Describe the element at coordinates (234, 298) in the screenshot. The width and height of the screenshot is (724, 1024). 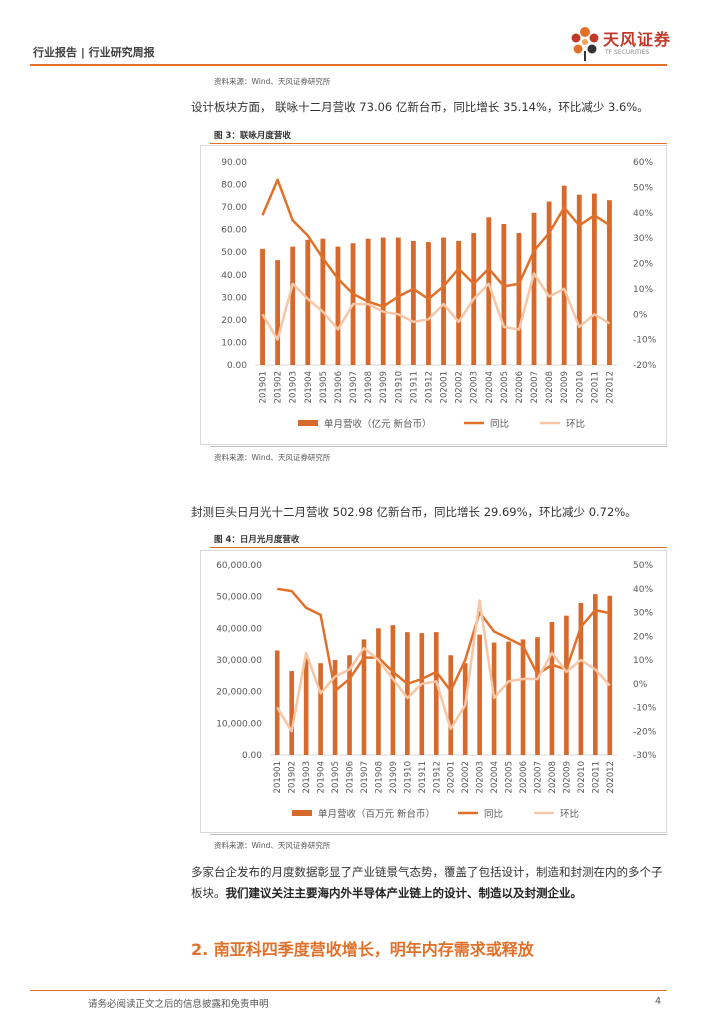
I see `y-tick-label: 30.00` at that location.